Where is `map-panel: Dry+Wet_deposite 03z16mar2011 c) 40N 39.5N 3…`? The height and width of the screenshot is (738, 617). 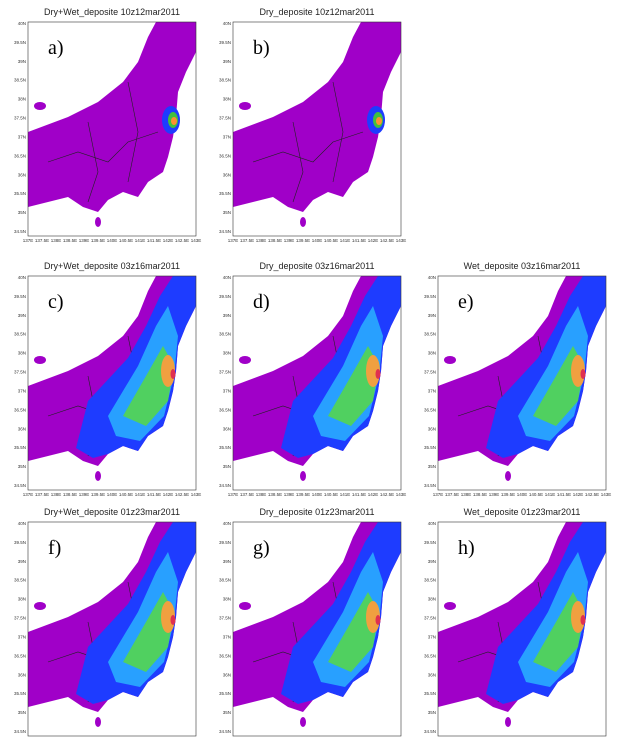 map-panel: Dry+Wet_deposite 03z16mar2011 c) 40N 39.5N 3… is located at coordinates (107, 379).